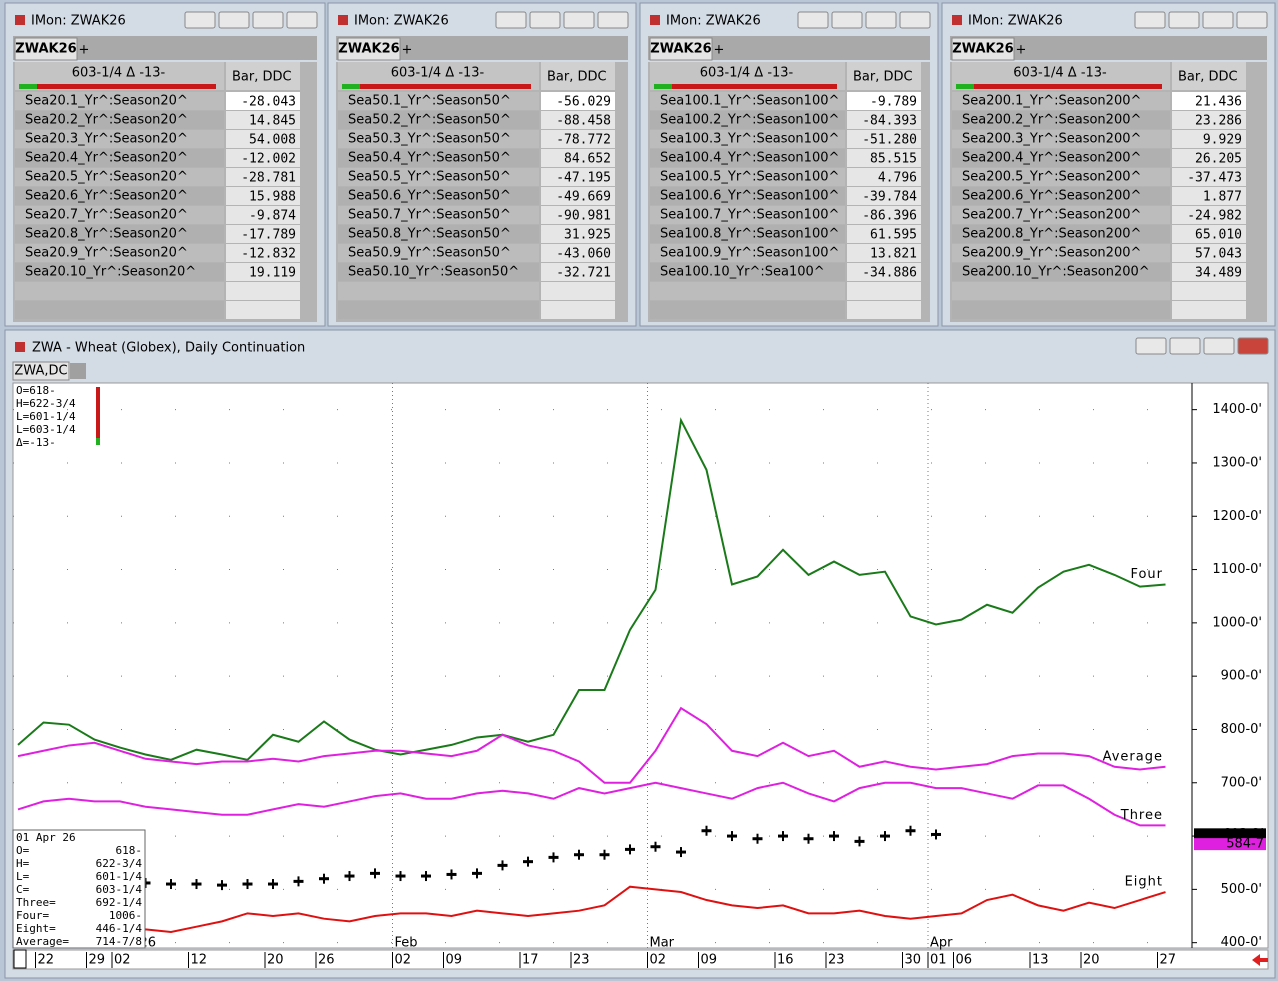 The width and height of the screenshot is (1278, 981). I want to click on row-name: Sea100.2_Yr^:Season100^, so click(749, 120).